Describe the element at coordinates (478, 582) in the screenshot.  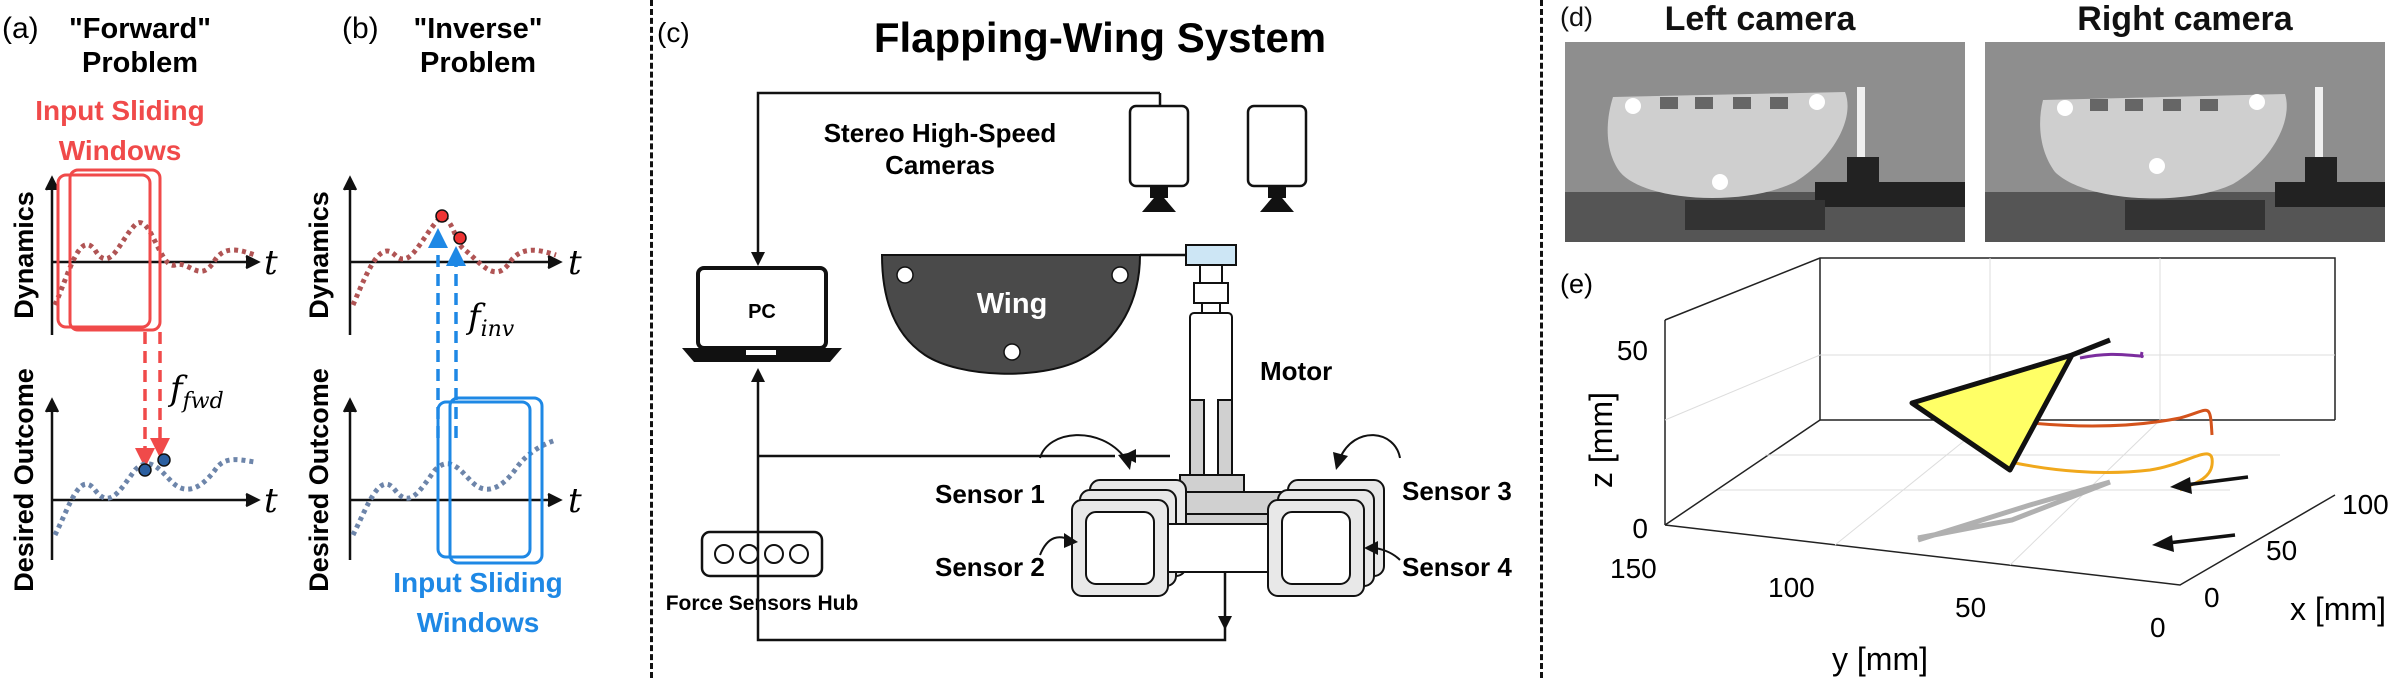
I see `panel-b-windows-line1: Input Sliding` at that location.